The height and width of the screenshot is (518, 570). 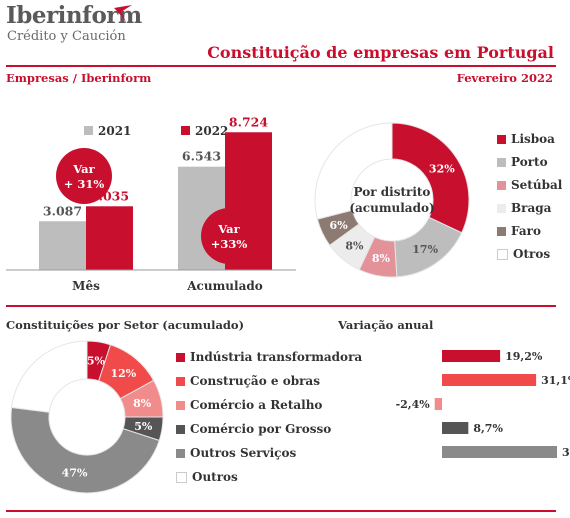 I want to click on slice-label: 17%, so click(x=425, y=249).